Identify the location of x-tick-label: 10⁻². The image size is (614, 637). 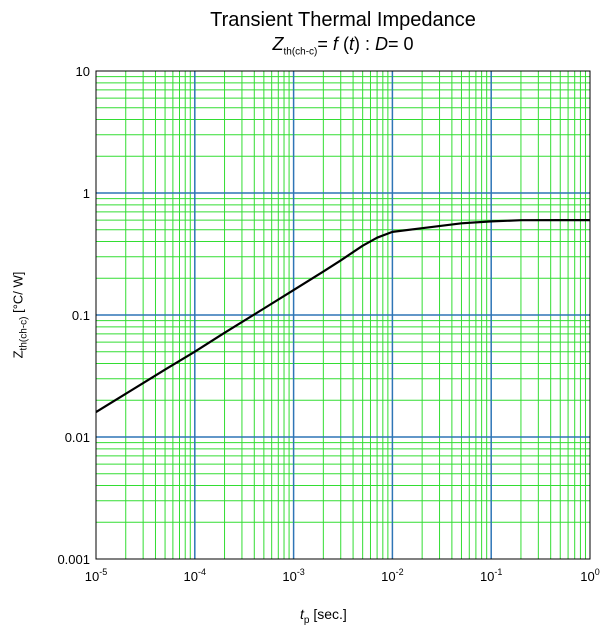
(392, 575).